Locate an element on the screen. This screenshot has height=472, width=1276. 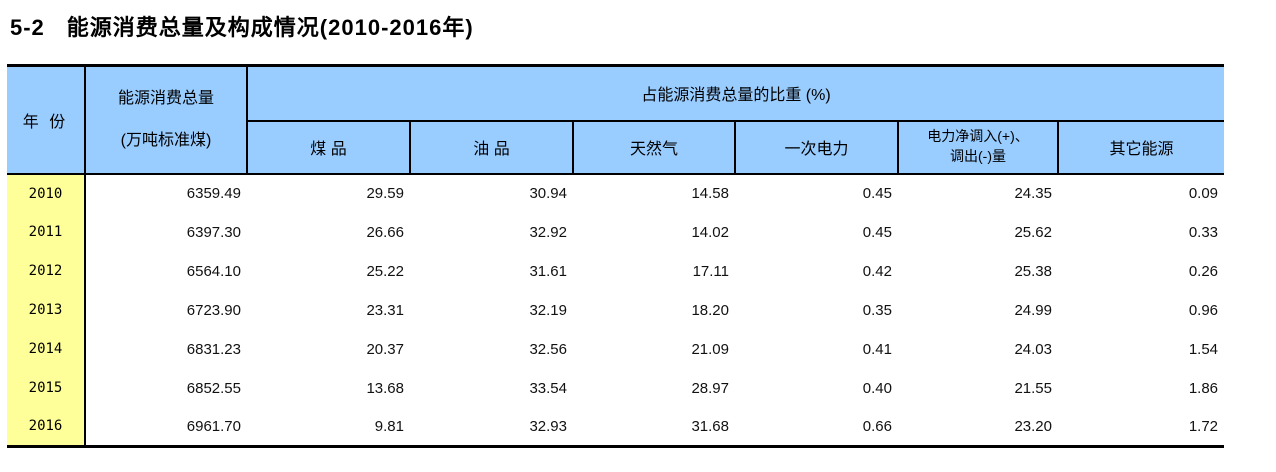
value-cell: 24.99 is located at coordinates (1033, 310).